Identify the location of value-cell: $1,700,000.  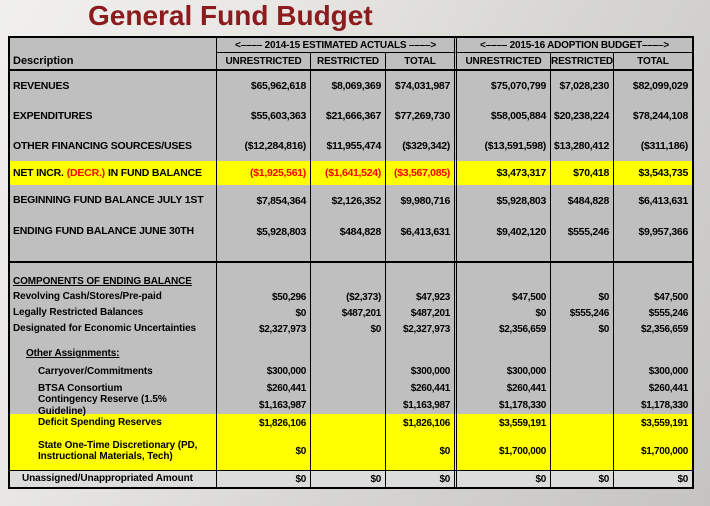
(652, 451).